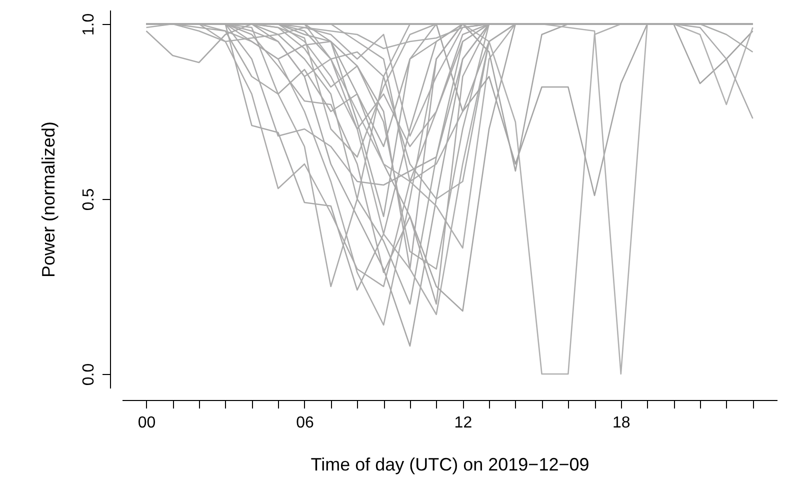 This screenshot has width=787, height=499. I want to click on x-tick-label: 18, so click(621, 423).